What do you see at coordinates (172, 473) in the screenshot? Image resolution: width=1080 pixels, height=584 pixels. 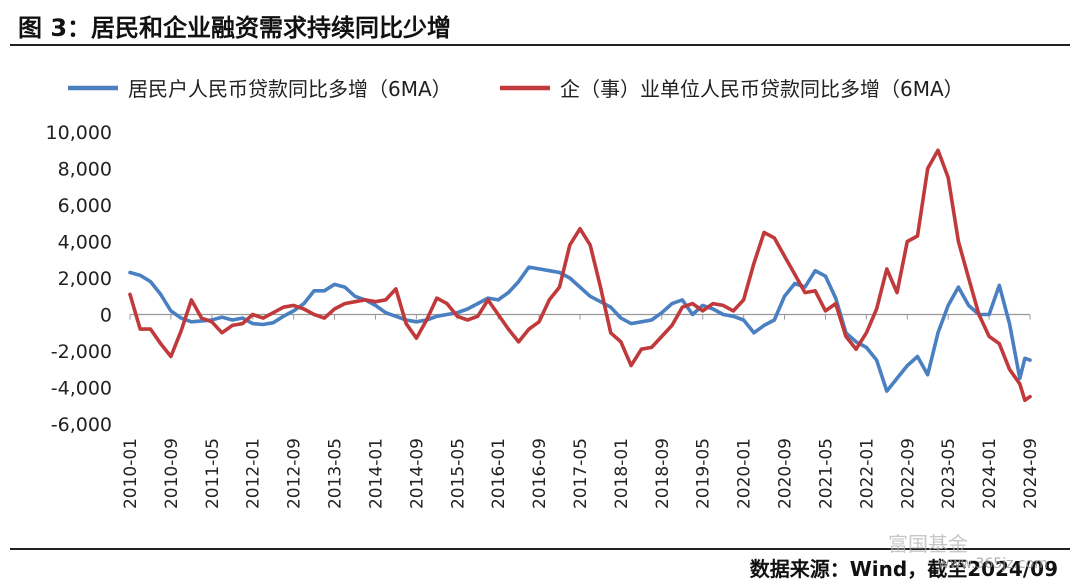 I see `x-tick-label: 2010-09` at bounding box center [172, 473].